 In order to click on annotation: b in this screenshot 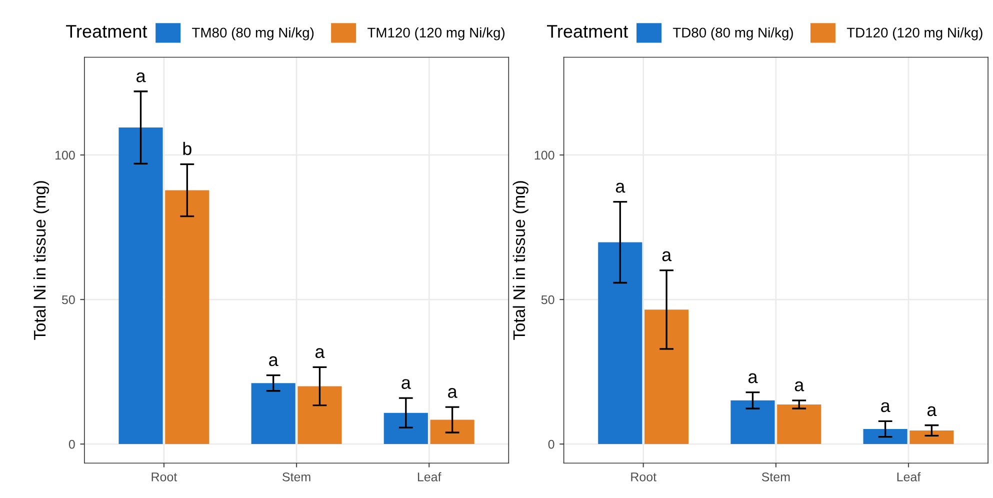, I will do `click(187, 149)`.